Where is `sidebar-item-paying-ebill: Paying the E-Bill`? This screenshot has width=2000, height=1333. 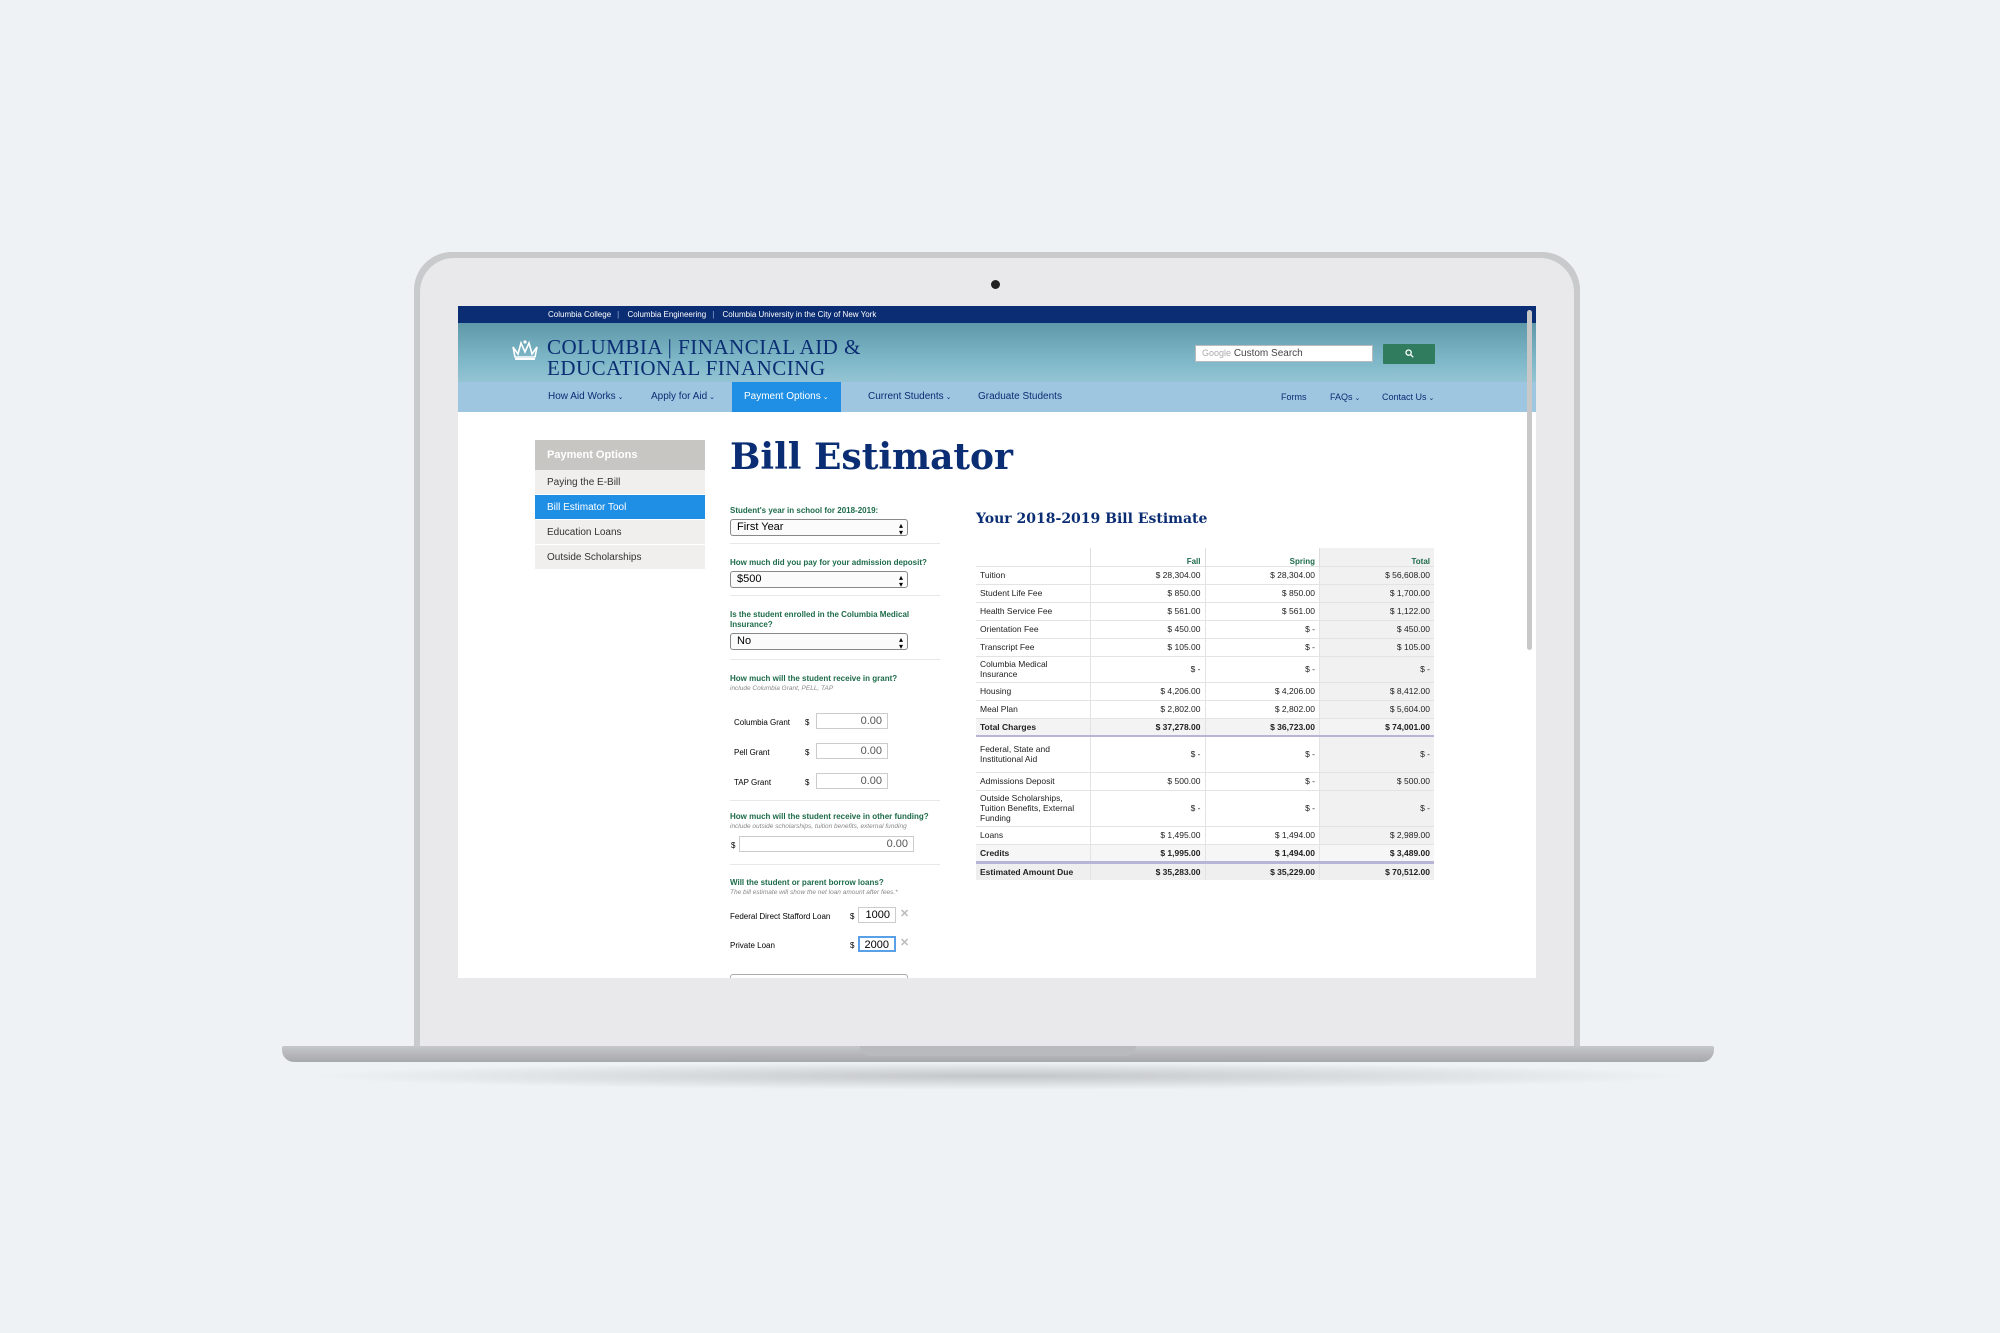 sidebar-item-paying-ebill: Paying the E-Bill is located at coordinates (620, 482).